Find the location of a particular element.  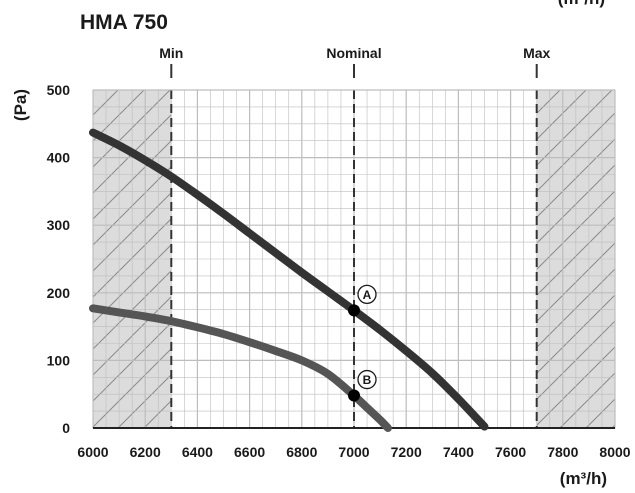

y-axis-label: (Pa) is located at coordinates (20, 105).